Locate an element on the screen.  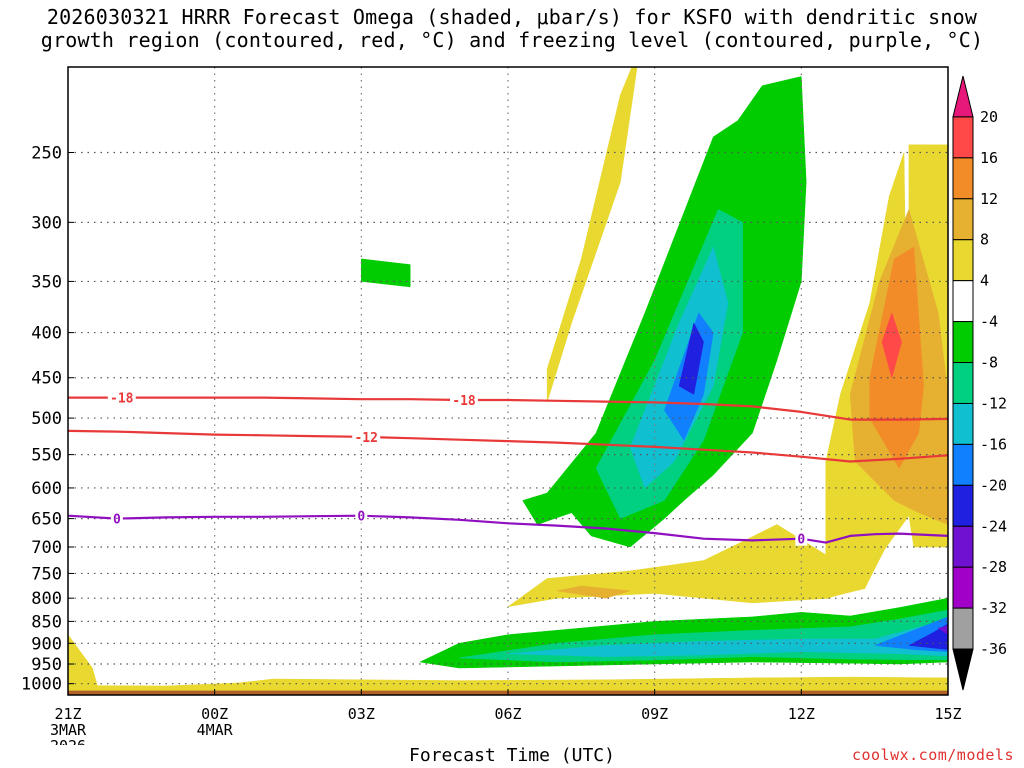
x-tick-label: 21Z is located at coordinates (67, 714).